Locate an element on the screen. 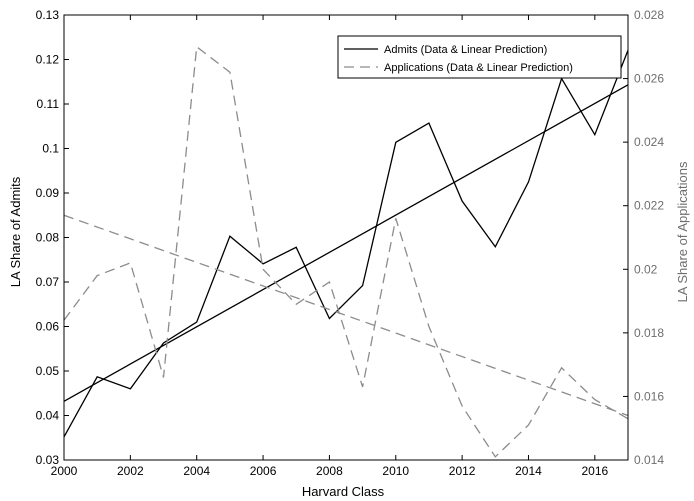 This screenshot has height=501, width=694. x-tick-label: 2006 is located at coordinates (263, 471).